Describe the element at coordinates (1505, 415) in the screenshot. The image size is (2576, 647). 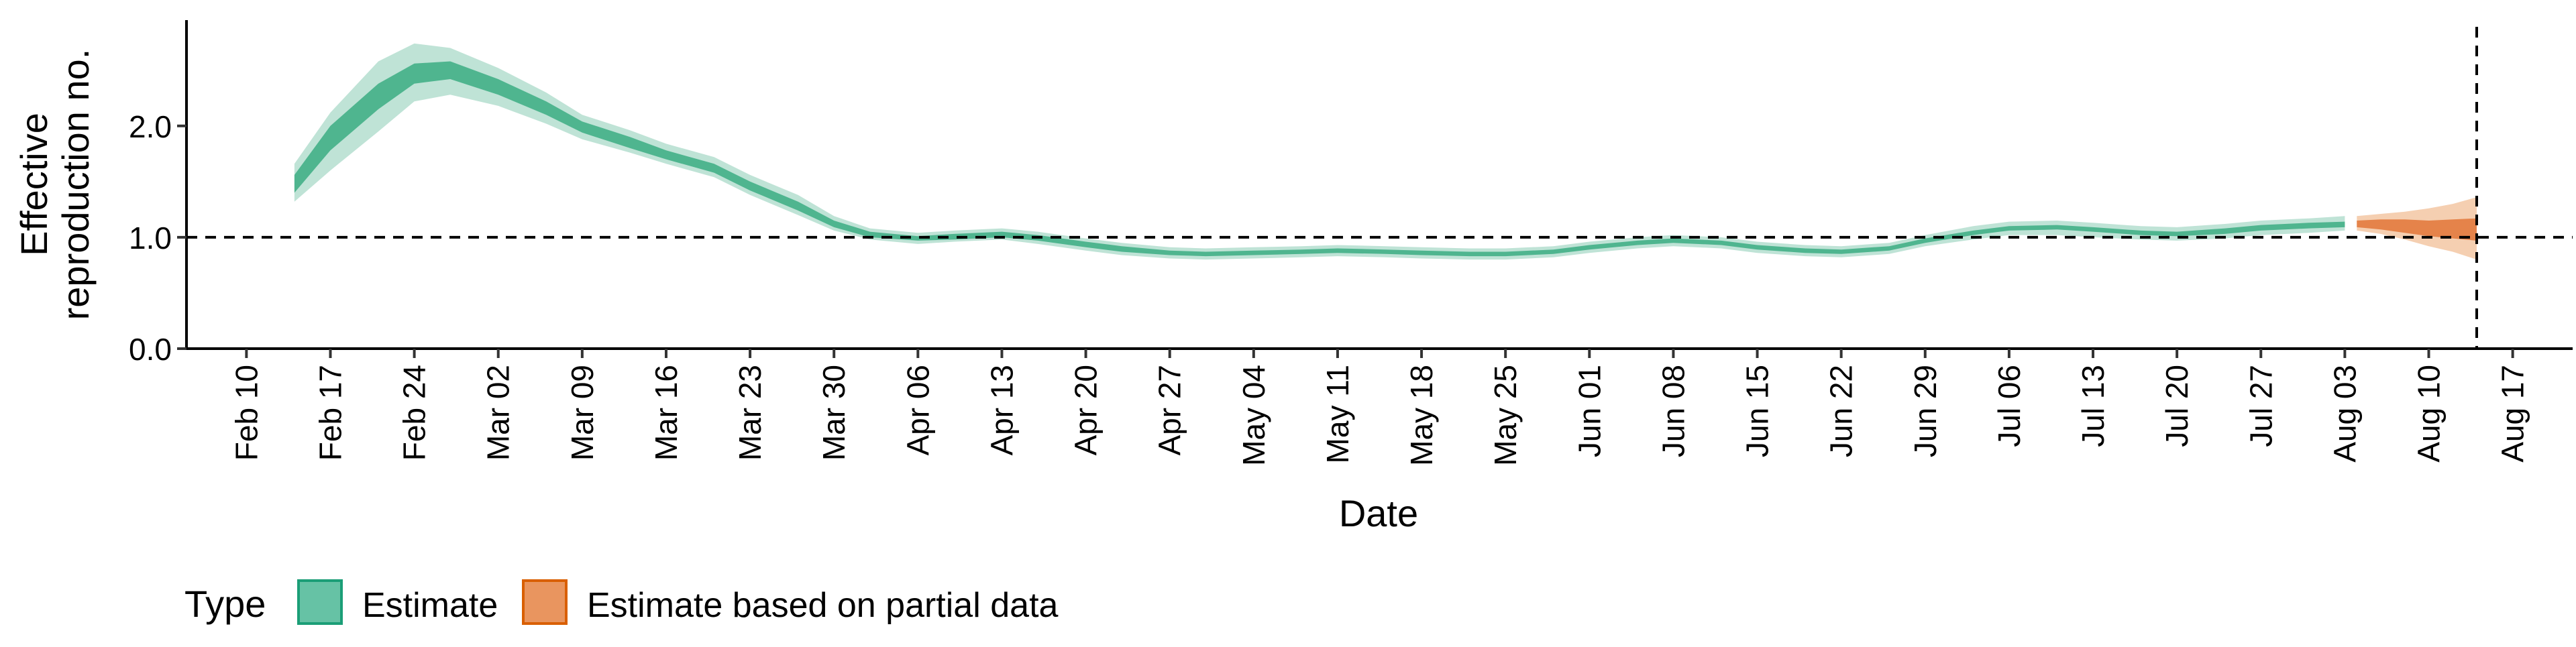
I see `x-tick-label: May 25` at that location.